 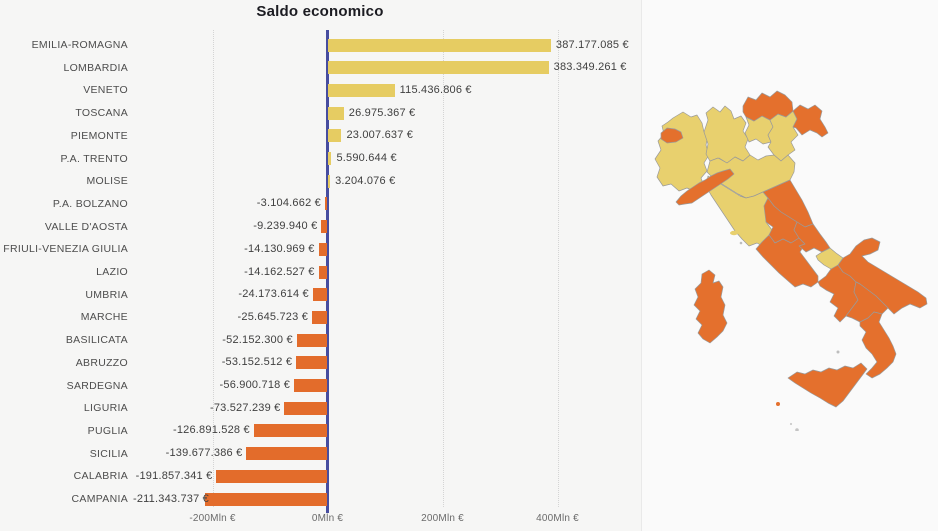 What do you see at coordinates (100, 476) in the screenshot?
I see `category-label: CALABRIA` at bounding box center [100, 476].